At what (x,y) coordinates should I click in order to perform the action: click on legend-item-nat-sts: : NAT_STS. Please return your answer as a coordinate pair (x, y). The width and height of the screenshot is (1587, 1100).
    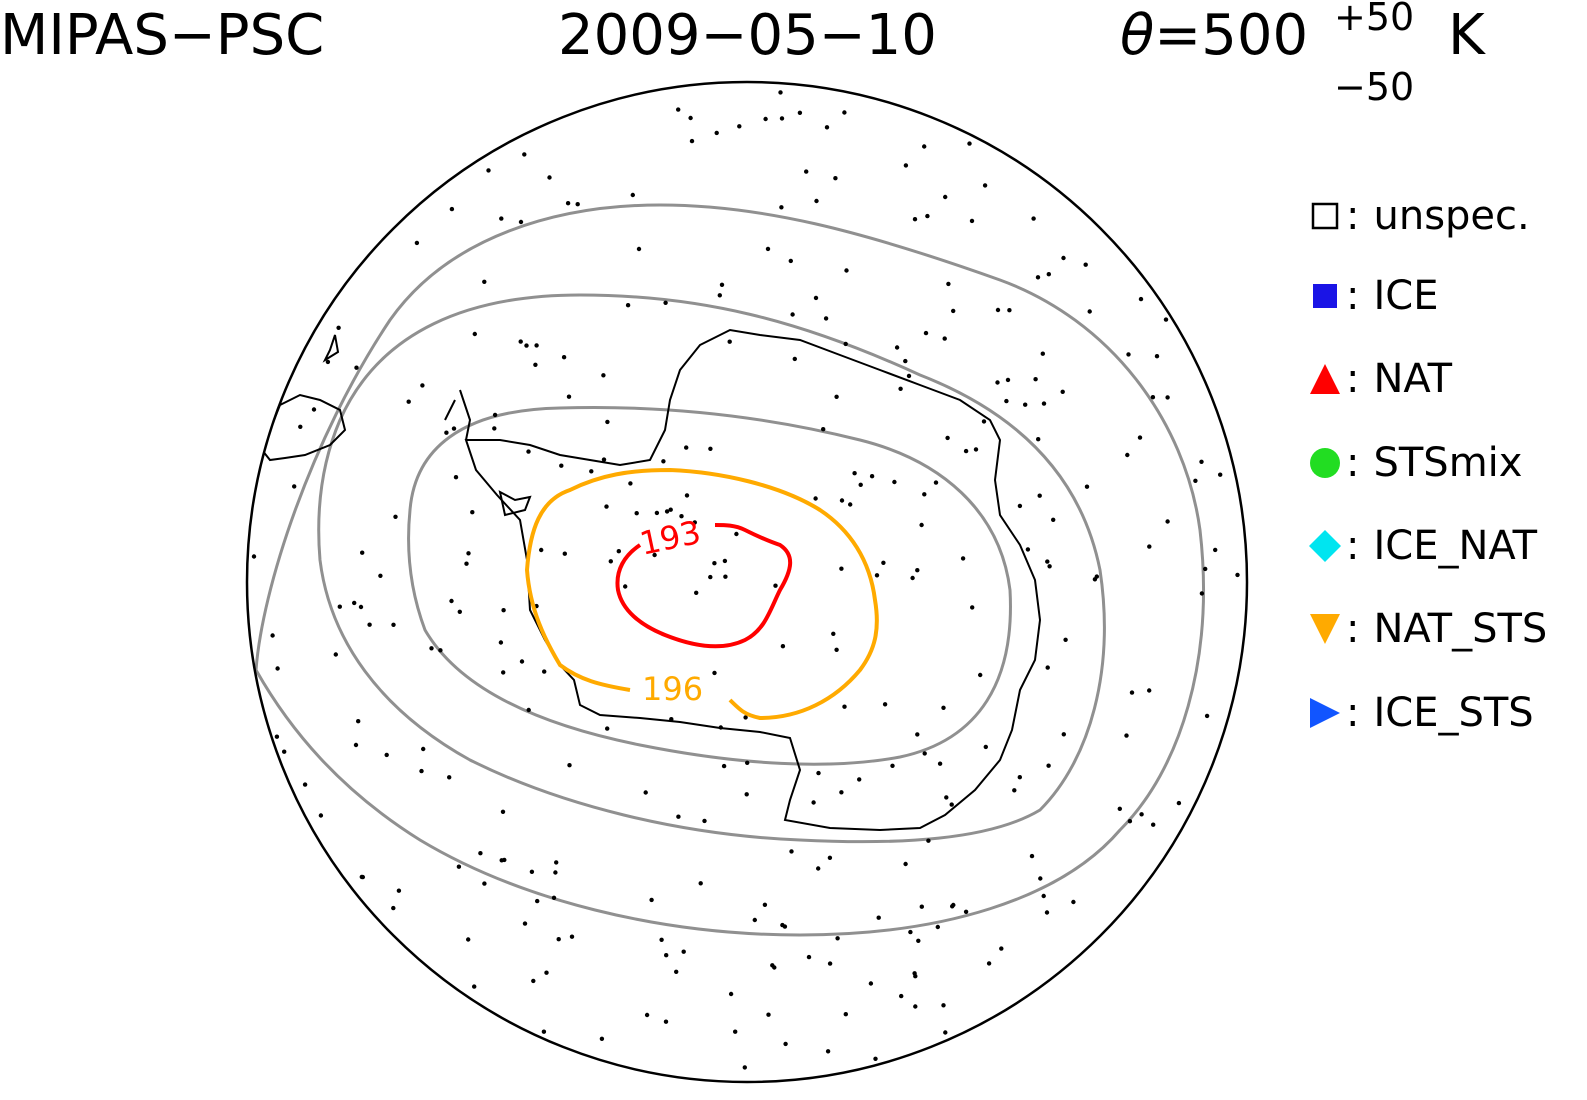
    Looking at the image, I should click on (1427, 629).